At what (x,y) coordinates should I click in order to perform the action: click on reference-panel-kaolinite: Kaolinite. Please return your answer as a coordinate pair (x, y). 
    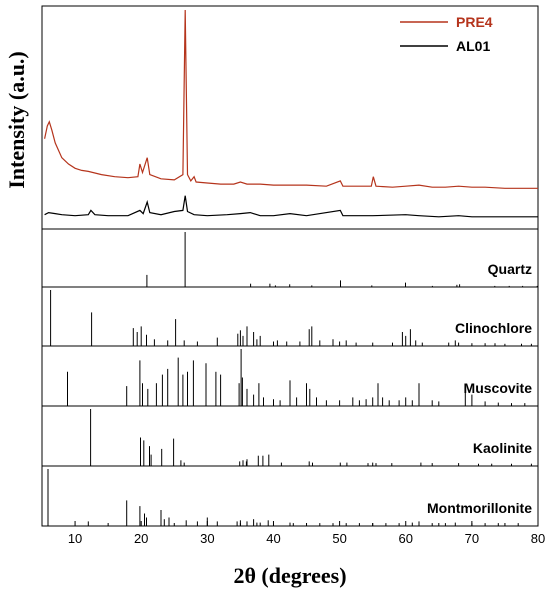
    Looking at the image, I should click on (290, 436).